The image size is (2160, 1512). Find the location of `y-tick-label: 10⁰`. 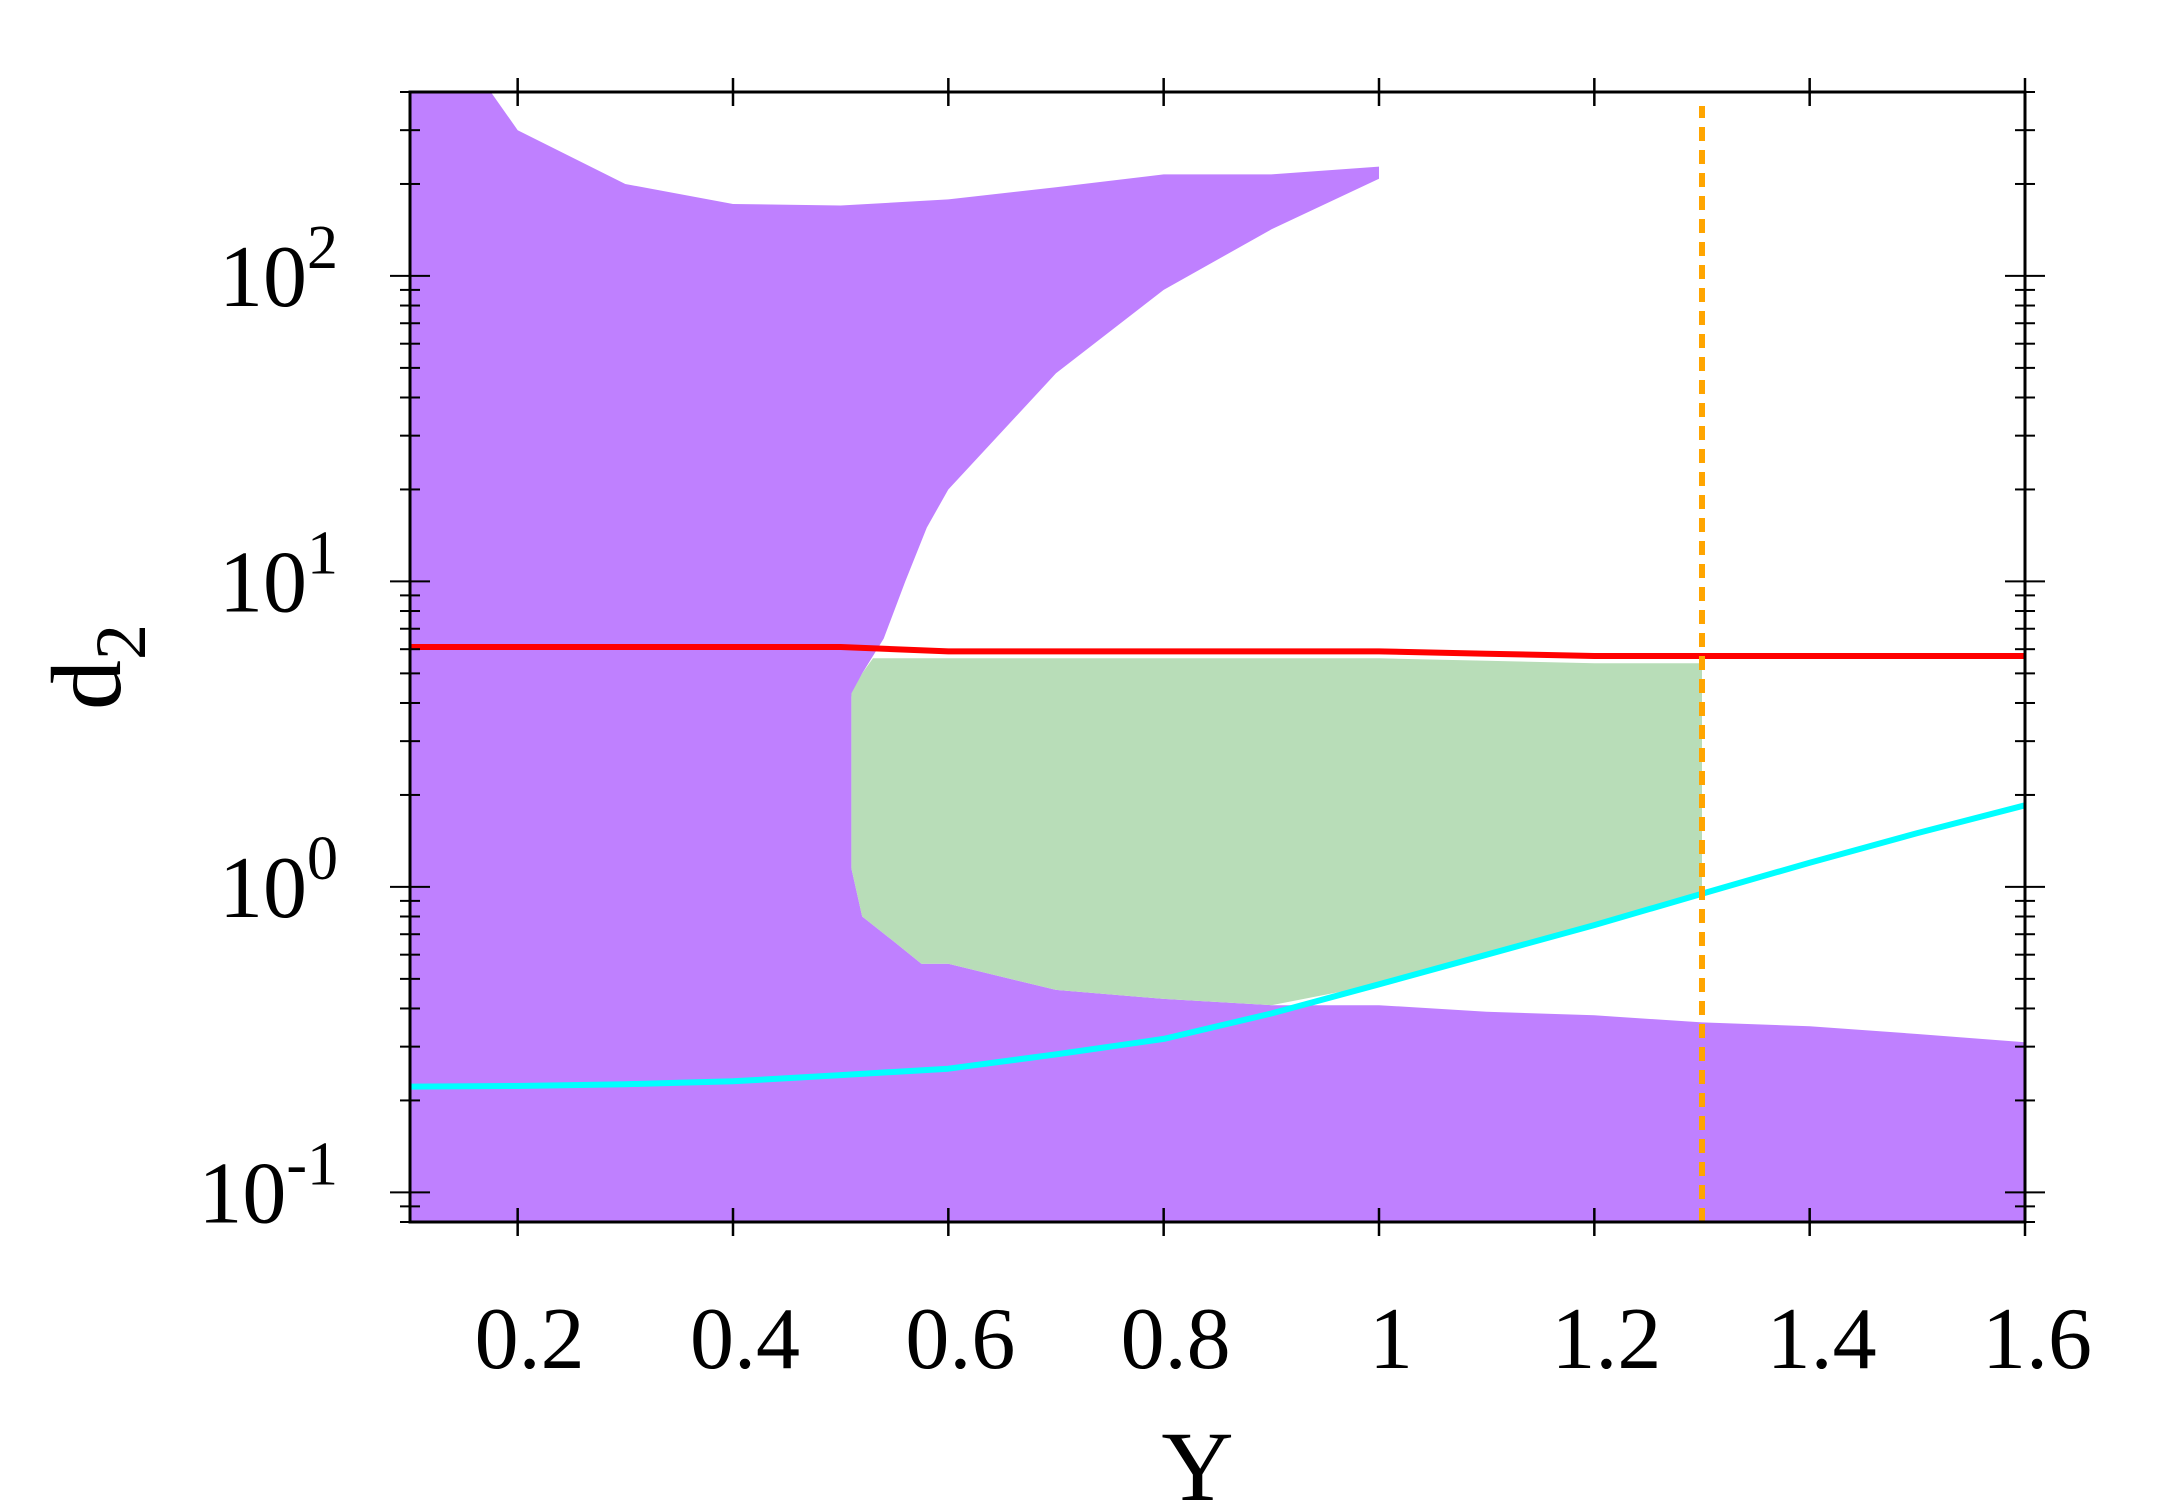

y-tick-label: 10⁰ is located at coordinates (278, 881).